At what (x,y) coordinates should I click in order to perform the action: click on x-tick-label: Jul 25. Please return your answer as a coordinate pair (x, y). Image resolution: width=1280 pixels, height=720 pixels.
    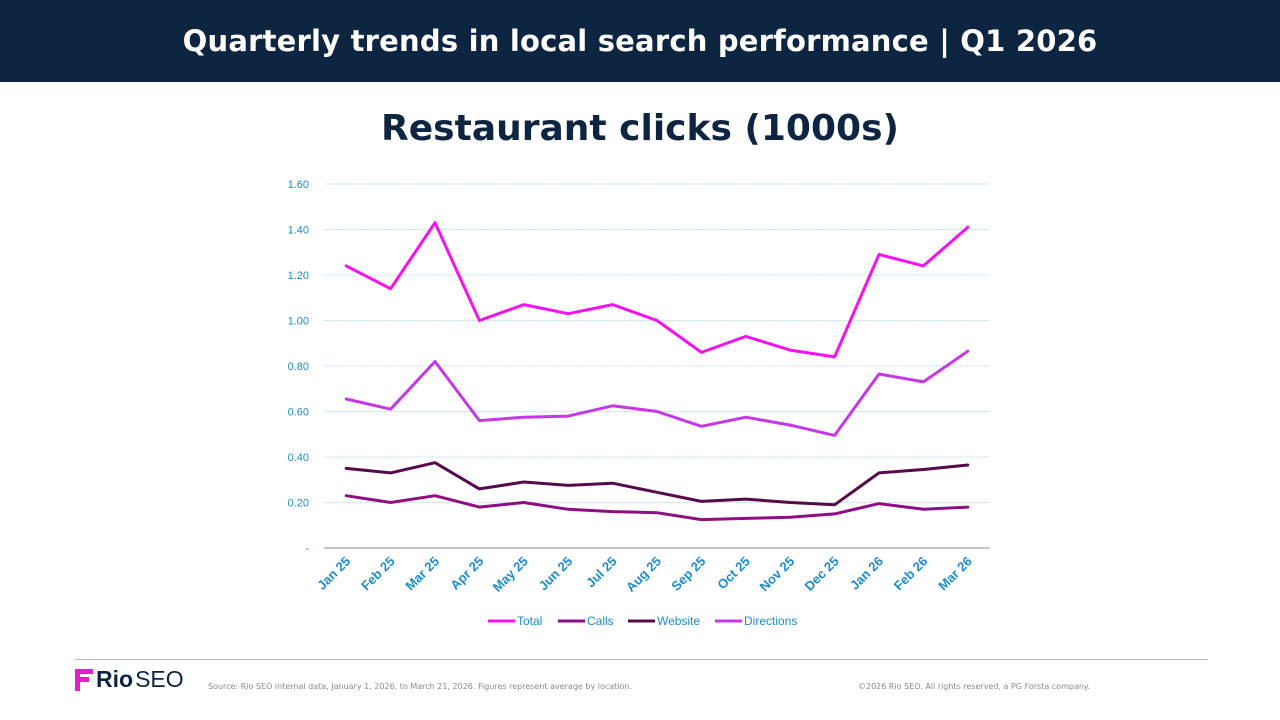
    Looking at the image, I should click on (601, 572).